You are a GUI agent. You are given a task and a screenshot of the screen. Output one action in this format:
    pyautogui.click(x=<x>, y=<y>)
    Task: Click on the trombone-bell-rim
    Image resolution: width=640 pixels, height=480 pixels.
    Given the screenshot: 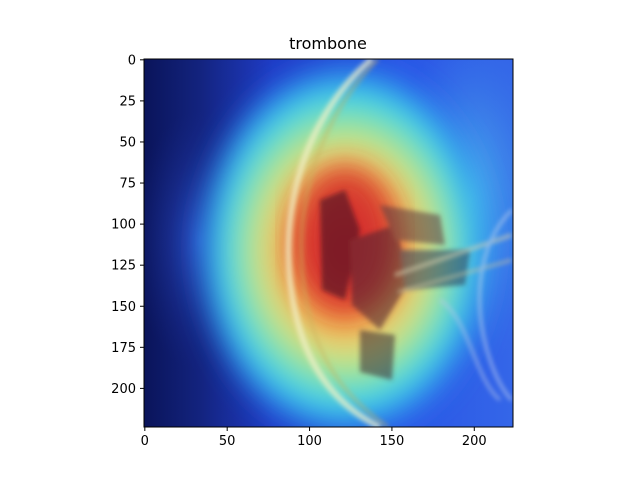 What is the action you would take?
    pyautogui.click(x=333, y=243)
    